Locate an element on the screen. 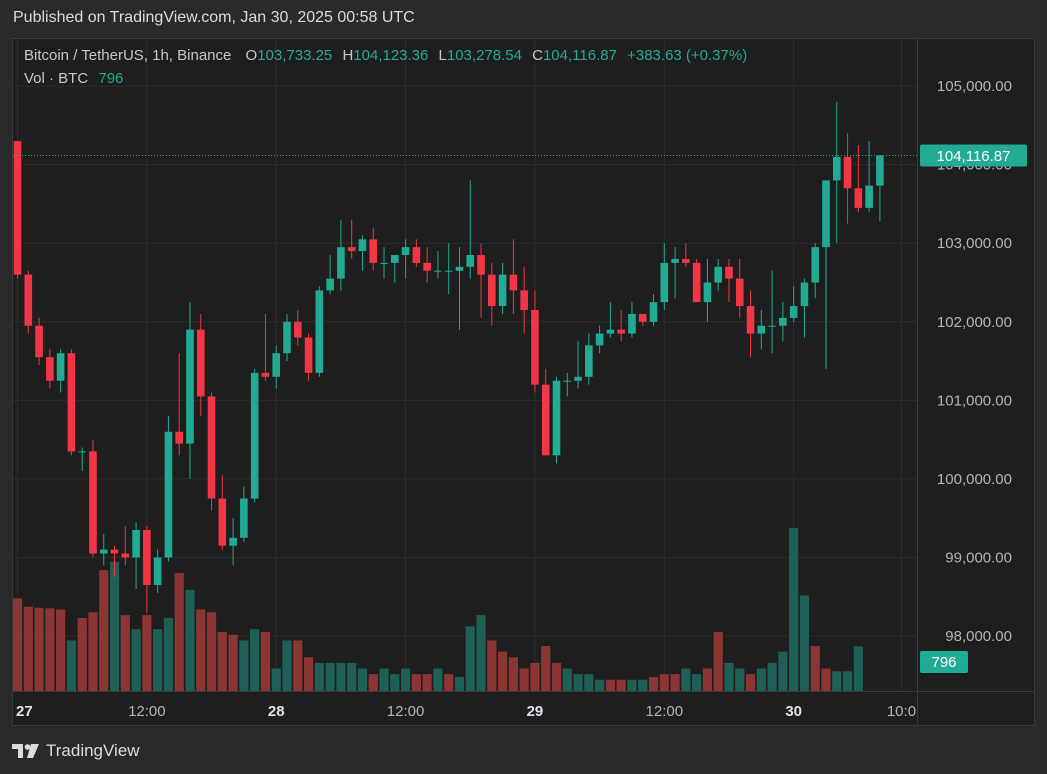 The image size is (1047, 774). last-price-tag is located at coordinates (973, 155).